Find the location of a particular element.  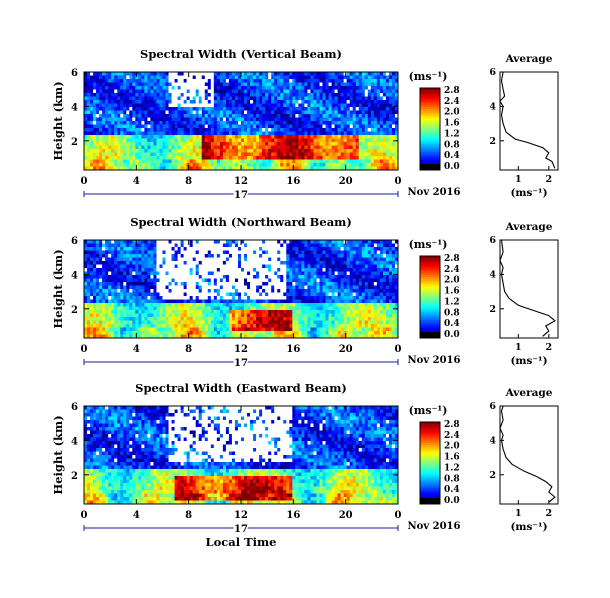

colorbar-tick-label: 0.8 is located at coordinates (452, 479).